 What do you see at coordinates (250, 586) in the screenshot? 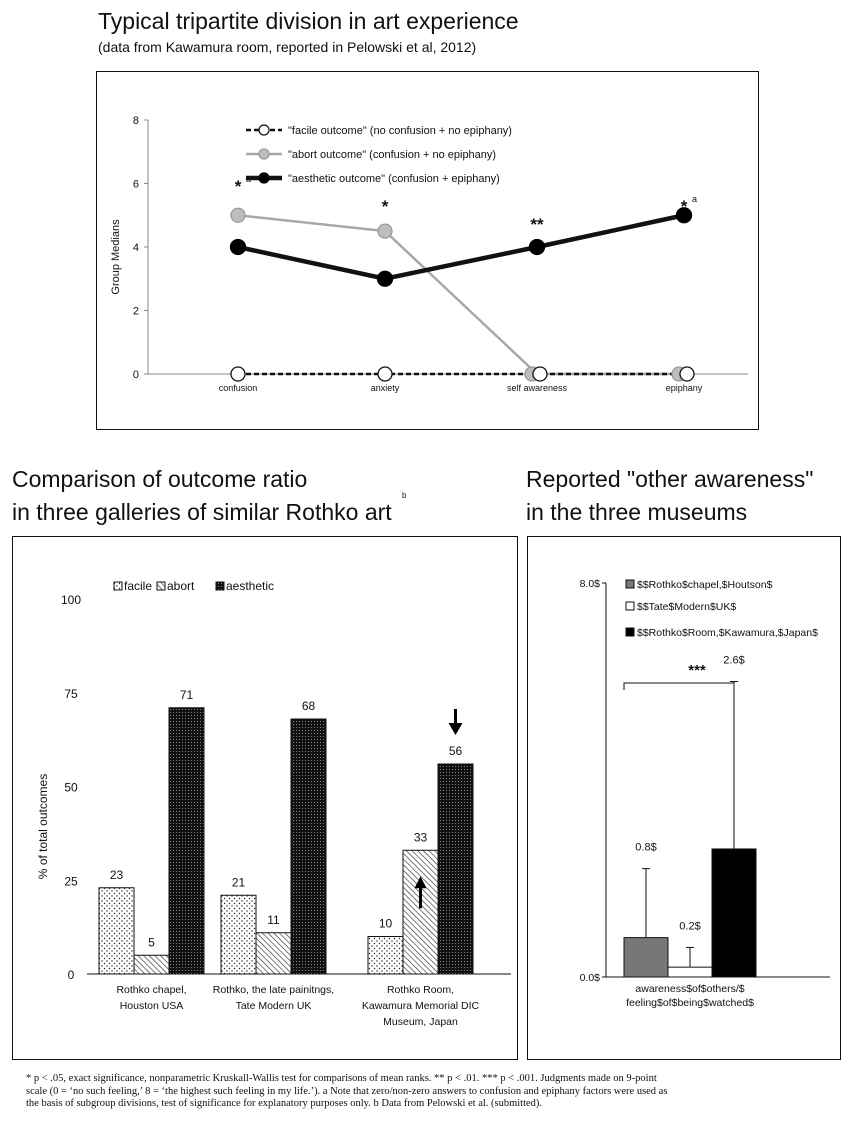
I see `legend-label: aesthetic` at bounding box center [250, 586].